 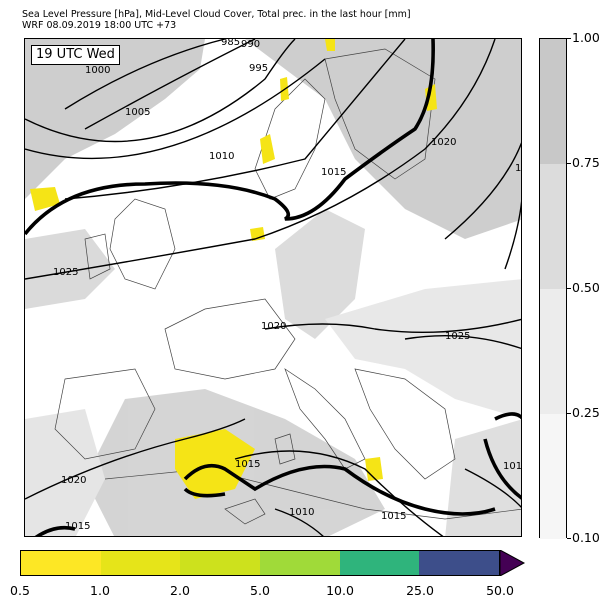 I want to click on precipitation-tick-label: 25.0, so click(x=420, y=590).